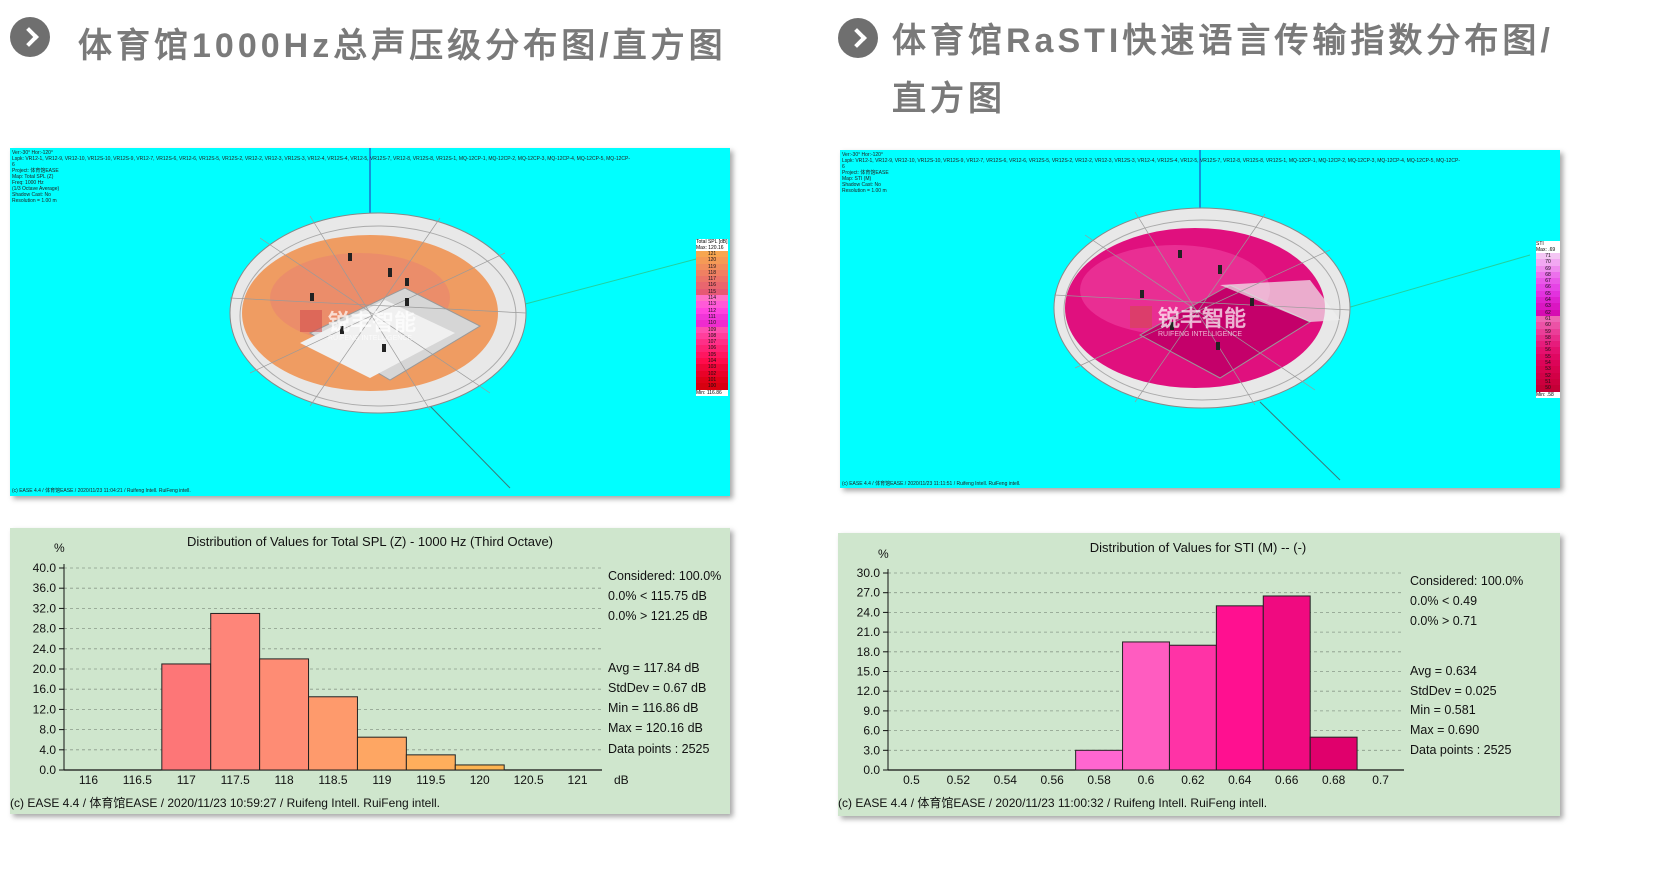  What do you see at coordinates (1548, 312) in the screenshot?
I see `legend-swatch: 62` at bounding box center [1548, 312].